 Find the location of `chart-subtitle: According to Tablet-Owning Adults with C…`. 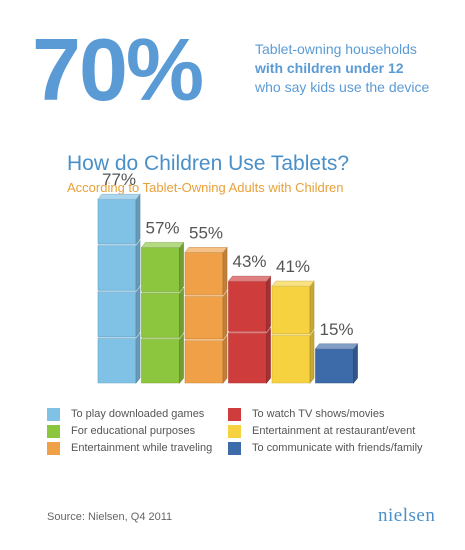

chart-subtitle: According to Tablet-Owning Adults with C… is located at coordinates (205, 187).